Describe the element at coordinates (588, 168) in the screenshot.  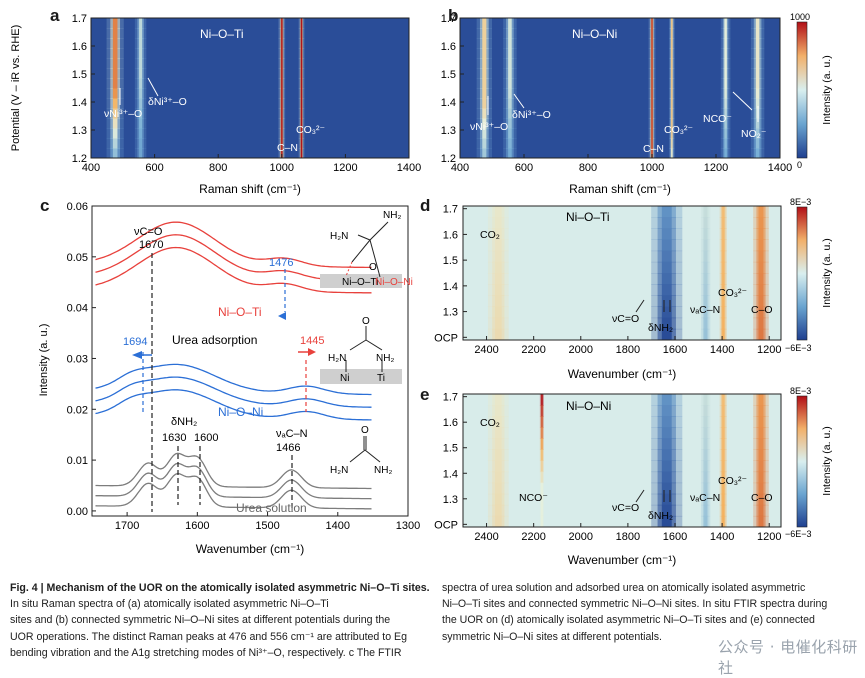
I see `x-tick-label: 800` at that location.